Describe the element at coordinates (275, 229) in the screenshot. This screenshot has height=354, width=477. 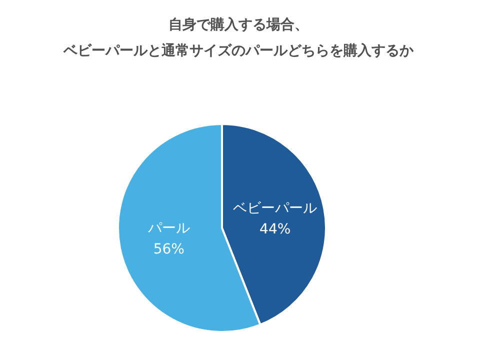
I see `data-label: 44%` at that location.